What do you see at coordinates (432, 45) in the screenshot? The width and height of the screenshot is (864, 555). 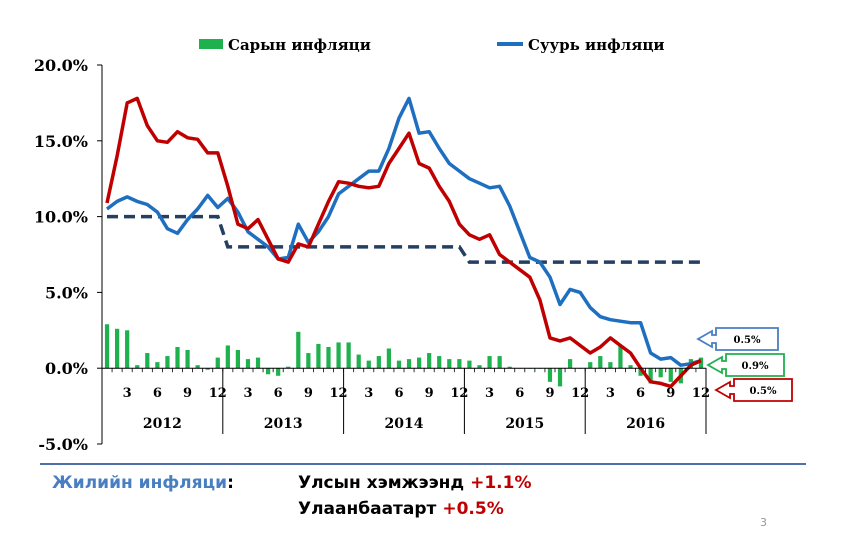 I see `legend: Сарын инфляци Суурь инфляци` at bounding box center [432, 45].